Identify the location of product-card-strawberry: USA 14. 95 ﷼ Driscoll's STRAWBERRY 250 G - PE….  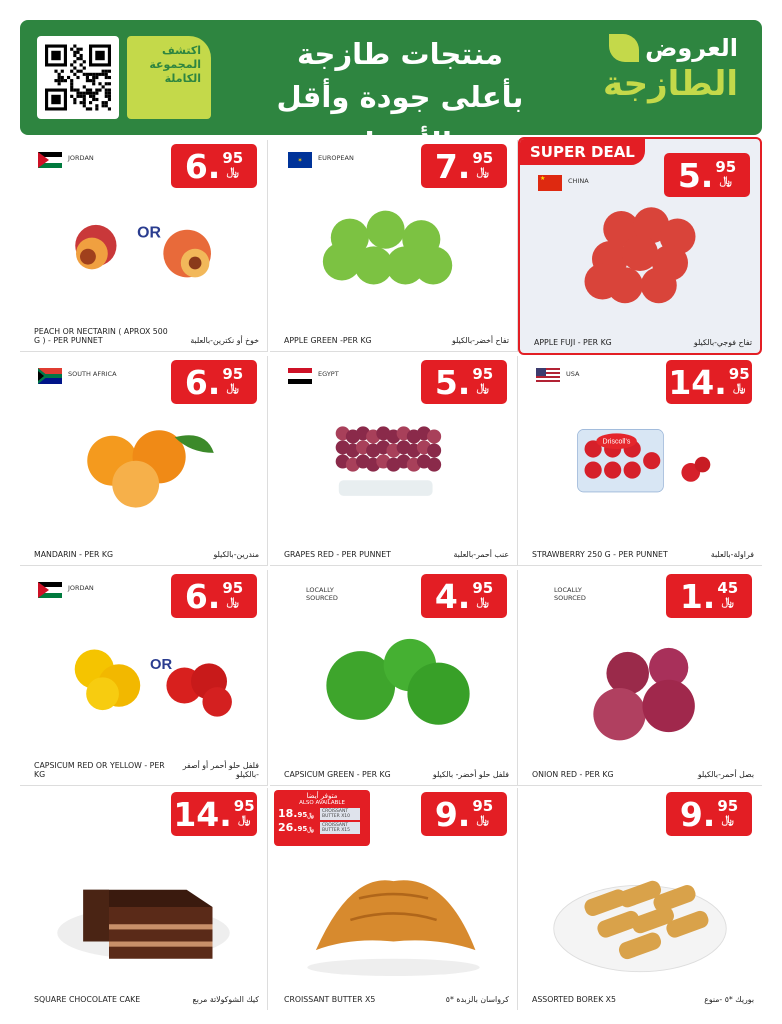
(640, 461).